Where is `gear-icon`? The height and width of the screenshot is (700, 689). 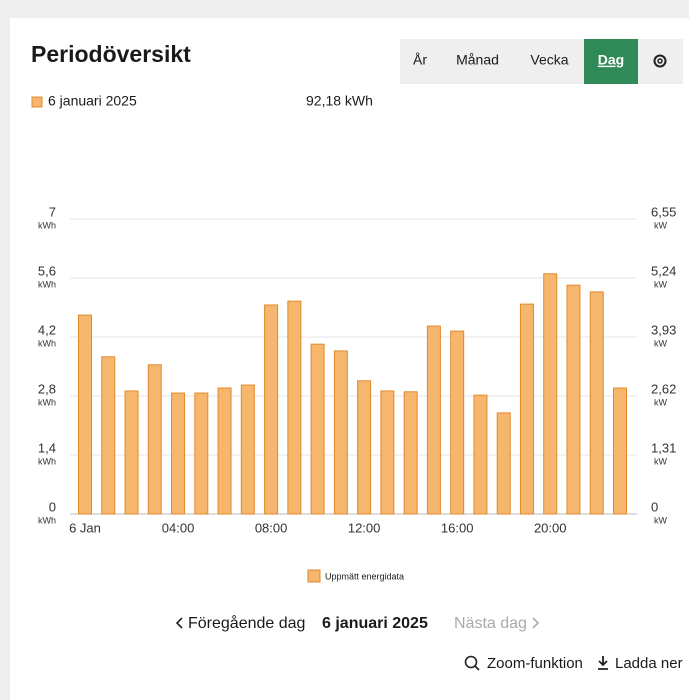 gear-icon is located at coordinates (660, 61).